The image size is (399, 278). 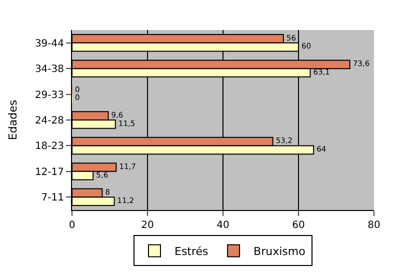 I want to click on legend-label: Bruxismo, so click(x=280, y=251).